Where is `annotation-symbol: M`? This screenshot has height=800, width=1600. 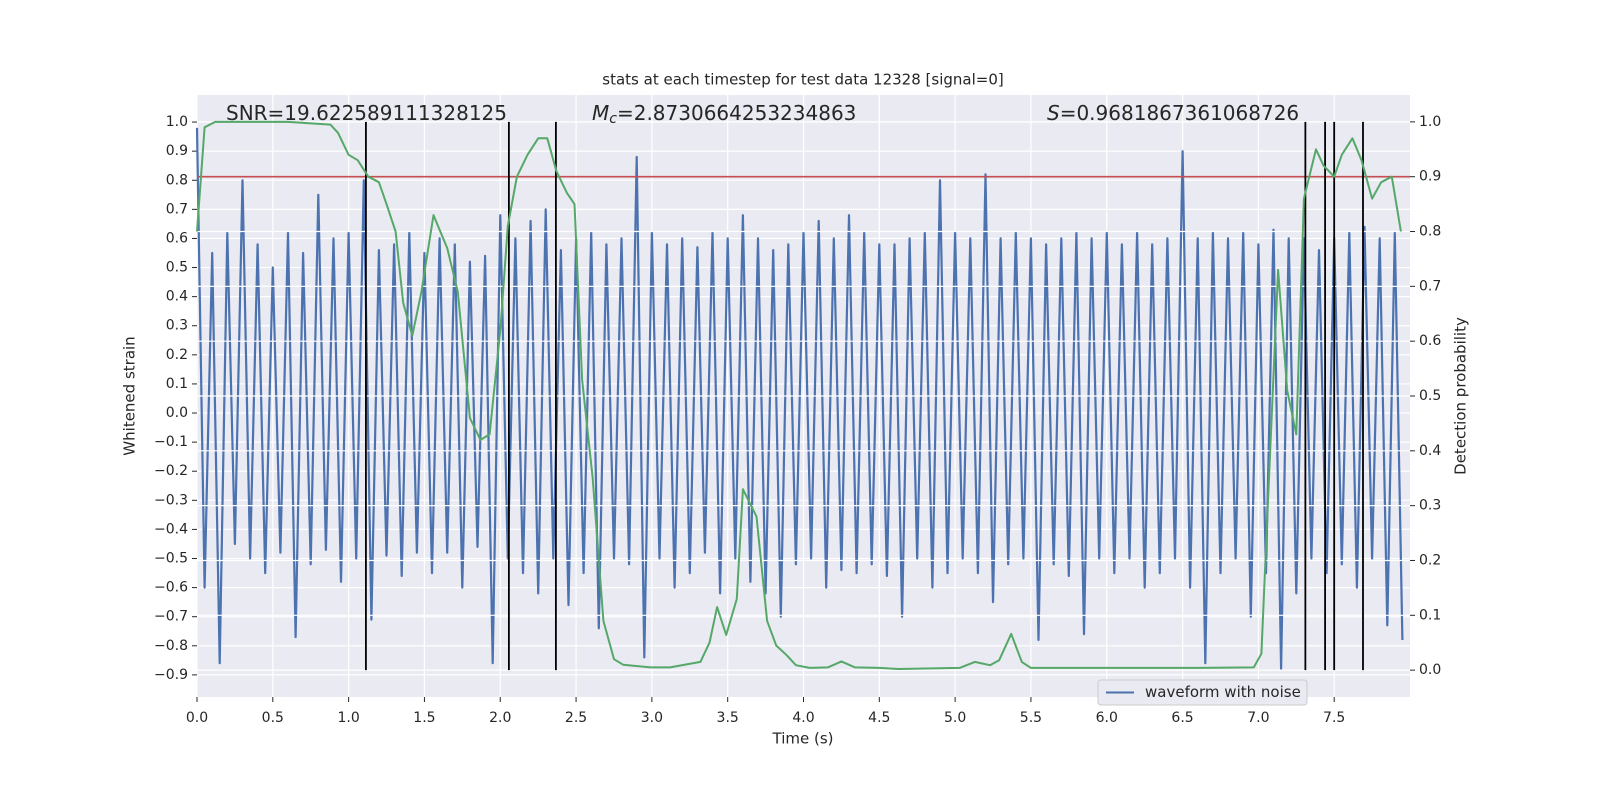 annotation-symbol: M is located at coordinates (600, 113).